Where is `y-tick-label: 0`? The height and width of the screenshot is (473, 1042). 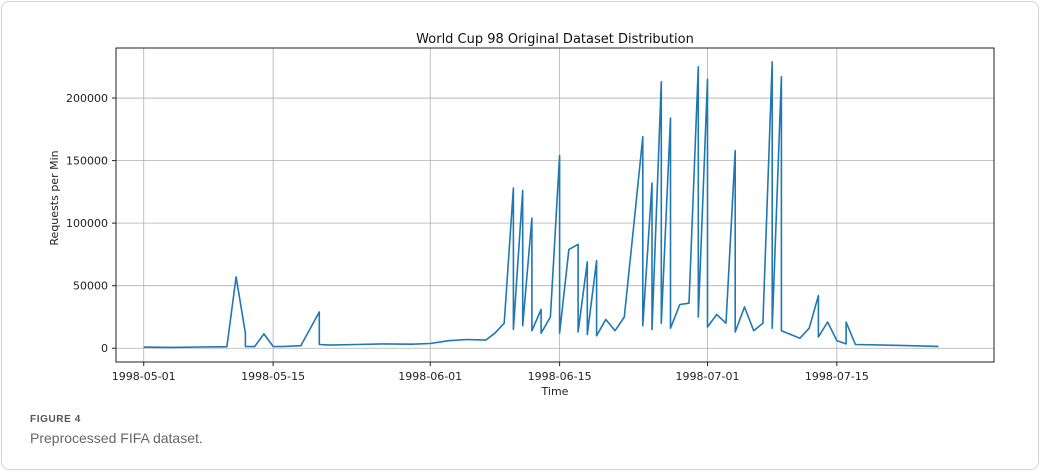 y-tick-label: 0 is located at coordinates (104, 348).